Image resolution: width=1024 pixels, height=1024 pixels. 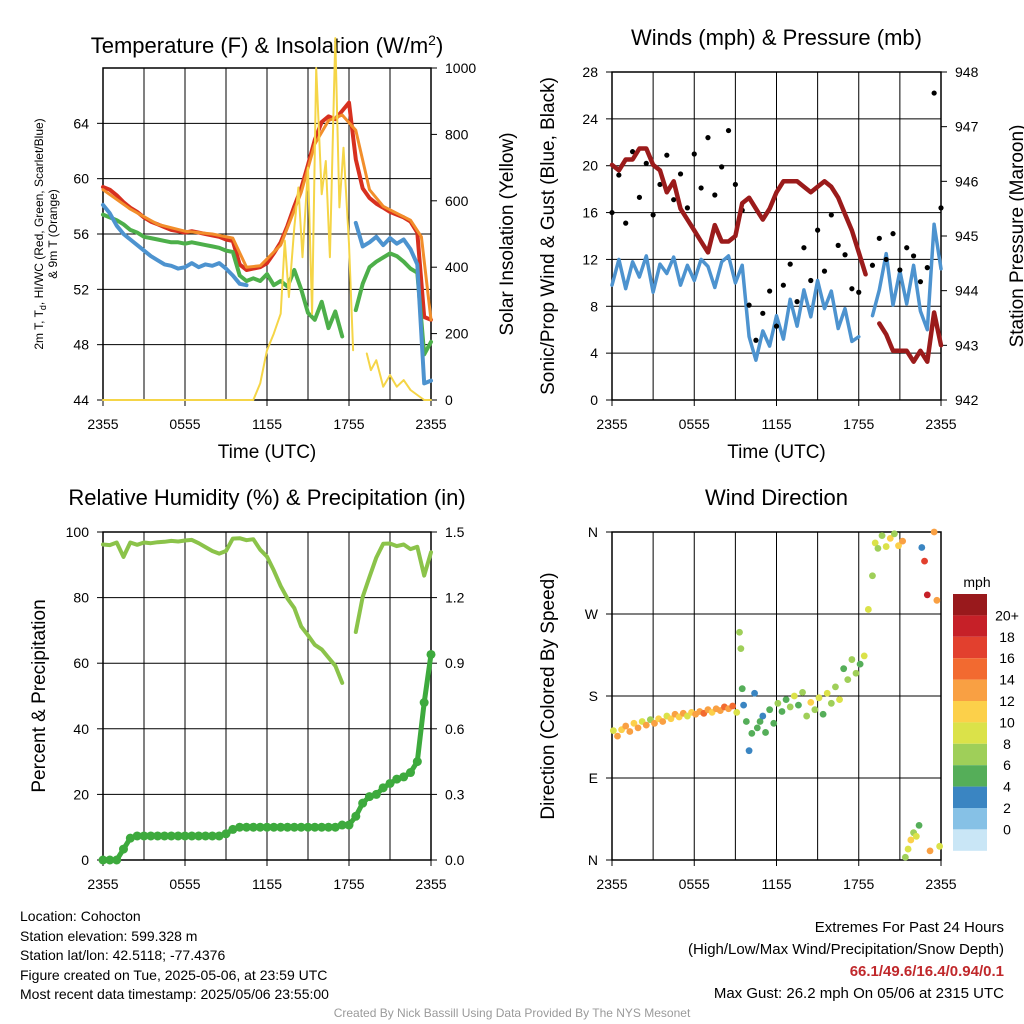 I want to click on legend-label: 14, so click(x=1007, y=680).